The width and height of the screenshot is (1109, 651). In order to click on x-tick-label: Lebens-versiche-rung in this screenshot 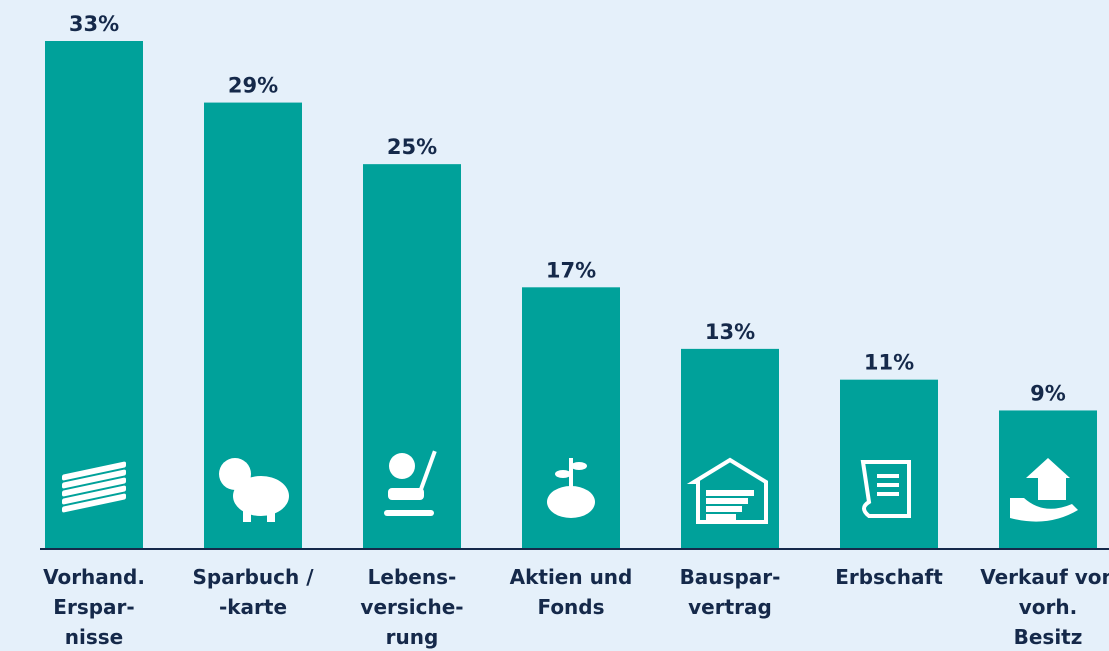, I will do `click(411, 607)`.